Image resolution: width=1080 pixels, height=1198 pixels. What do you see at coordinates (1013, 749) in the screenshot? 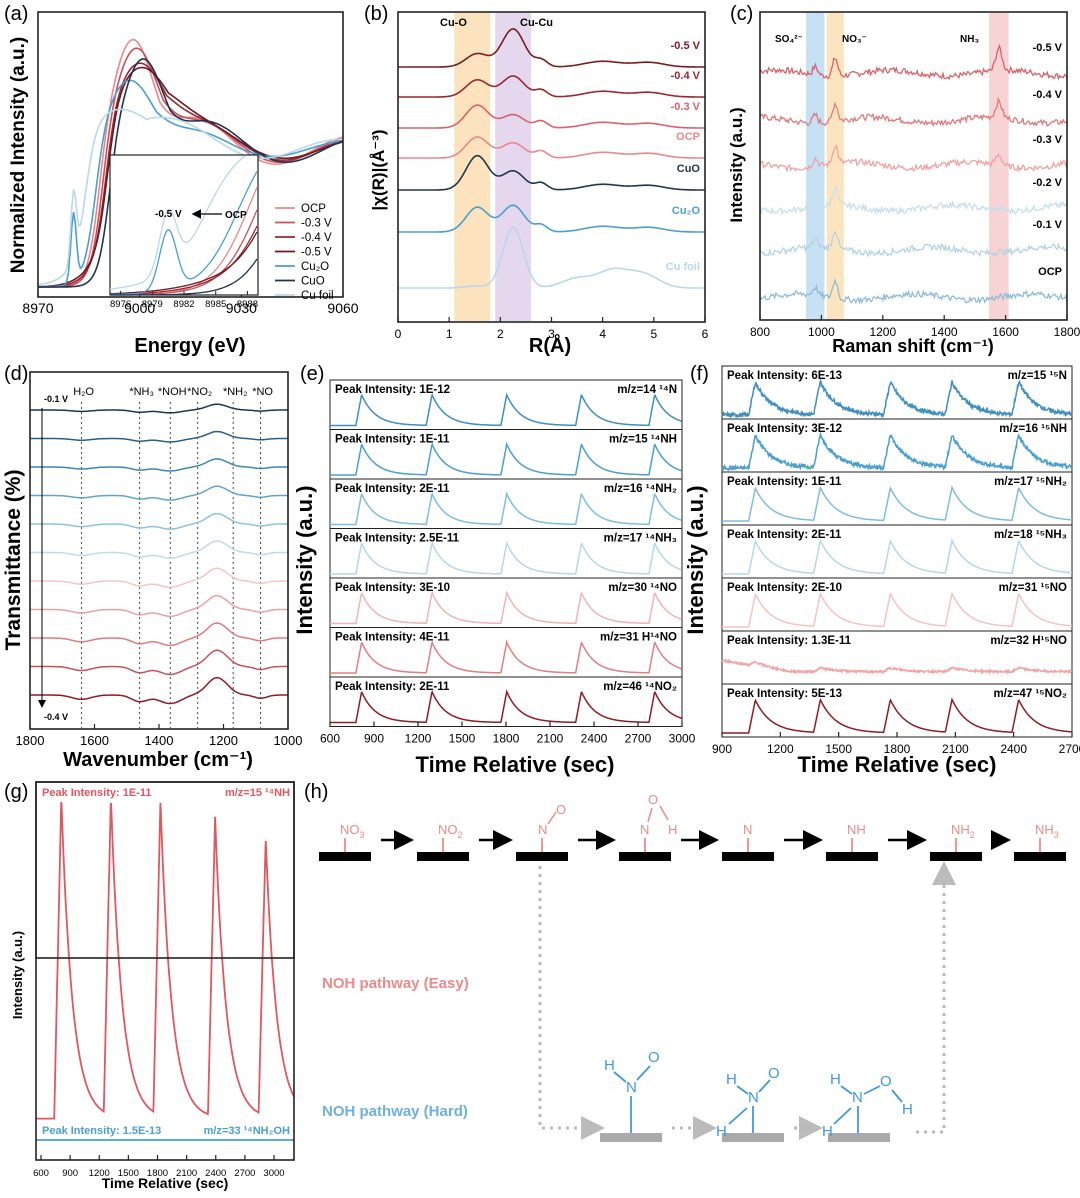
I see `f-rows-axis-tick-label: 2400` at bounding box center [1013, 749].